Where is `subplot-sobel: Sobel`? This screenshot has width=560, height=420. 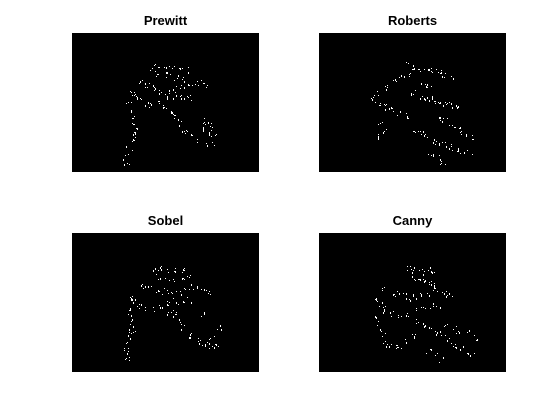 subplot-sobel: Sobel is located at coordinates (165, 294).